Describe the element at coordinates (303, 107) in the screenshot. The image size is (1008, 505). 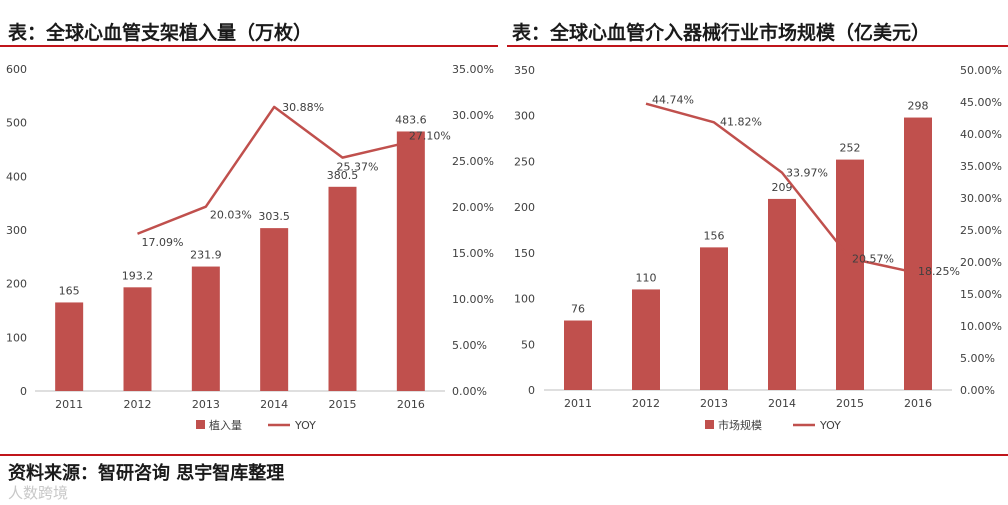
I see `left-yoy-label: 30.88%` at that location.